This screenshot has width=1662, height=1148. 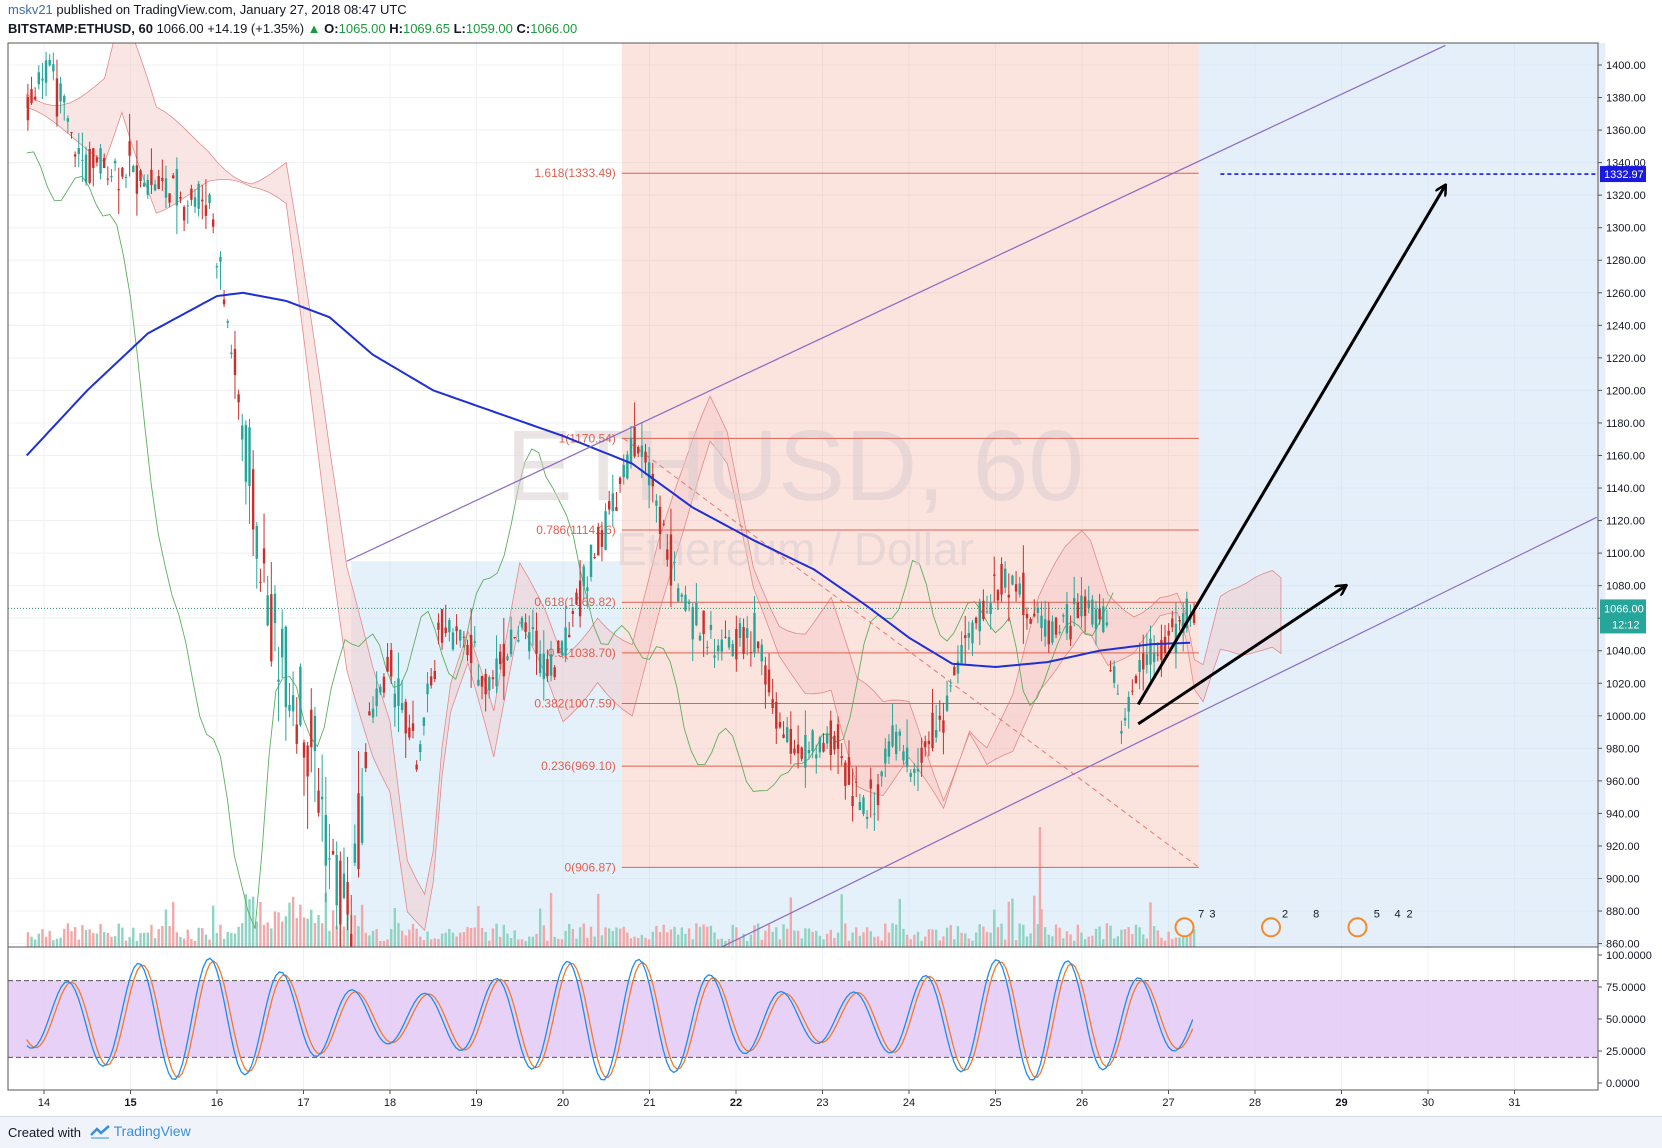 What do you see at coordinates (822, 1103) in the screenshot?
I see `x-tick-label: 23` at bounding box center [822, 1103].